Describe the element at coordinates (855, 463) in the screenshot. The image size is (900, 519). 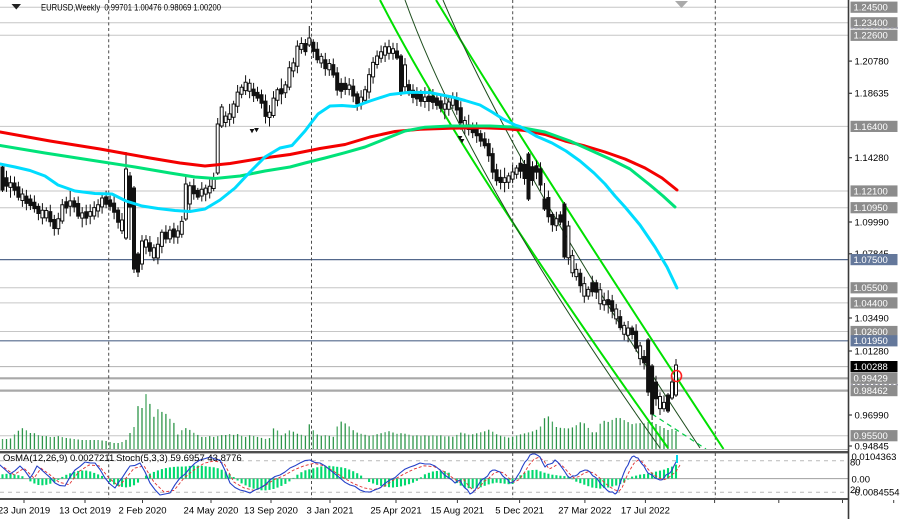
I see `svg-text: 80` at that location.